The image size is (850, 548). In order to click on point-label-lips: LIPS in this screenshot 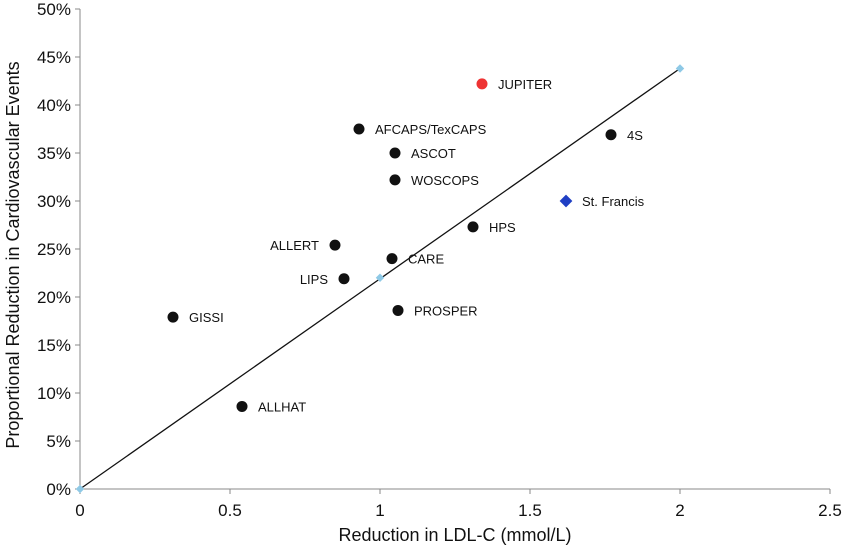, I will do `click(314, 279)`.